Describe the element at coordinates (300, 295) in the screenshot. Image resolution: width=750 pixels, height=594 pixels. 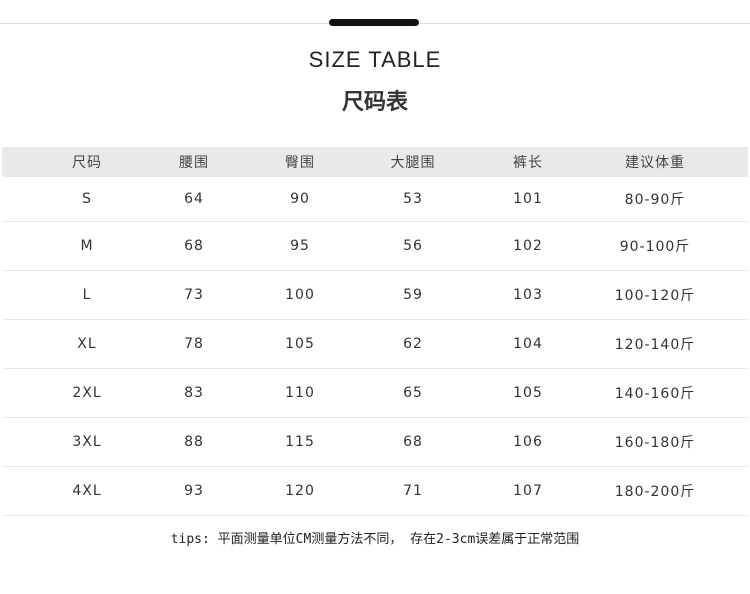
I see `table-cell: 100` at that location.